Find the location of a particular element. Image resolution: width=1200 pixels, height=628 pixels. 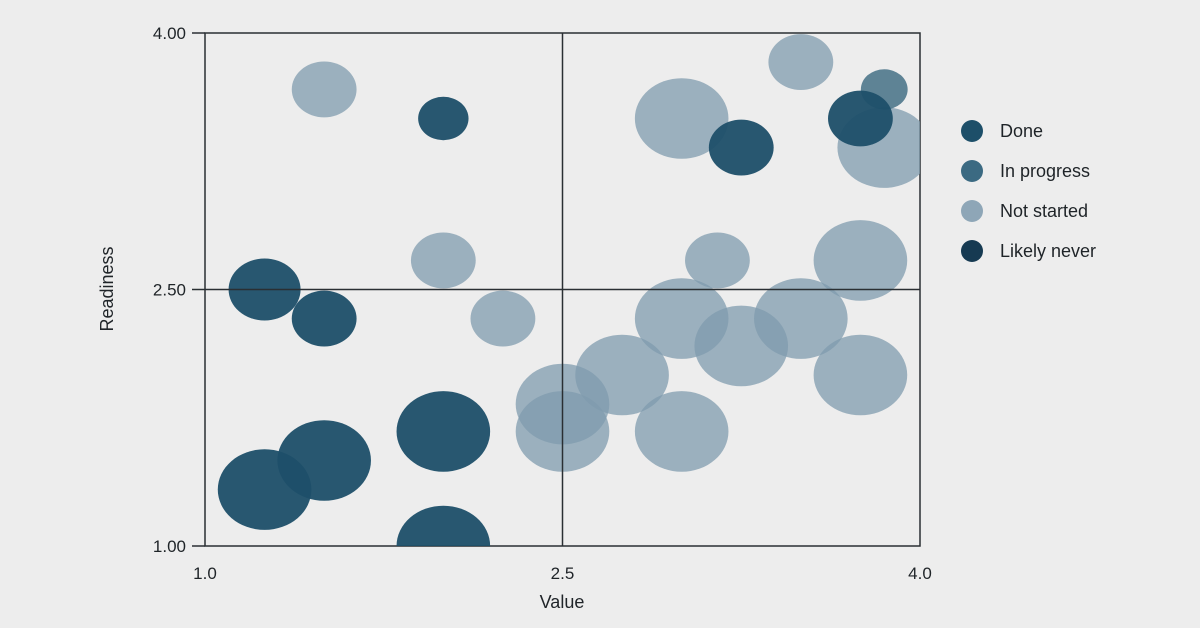

legend-label: Likely never is located at coordinates (1048, 251).